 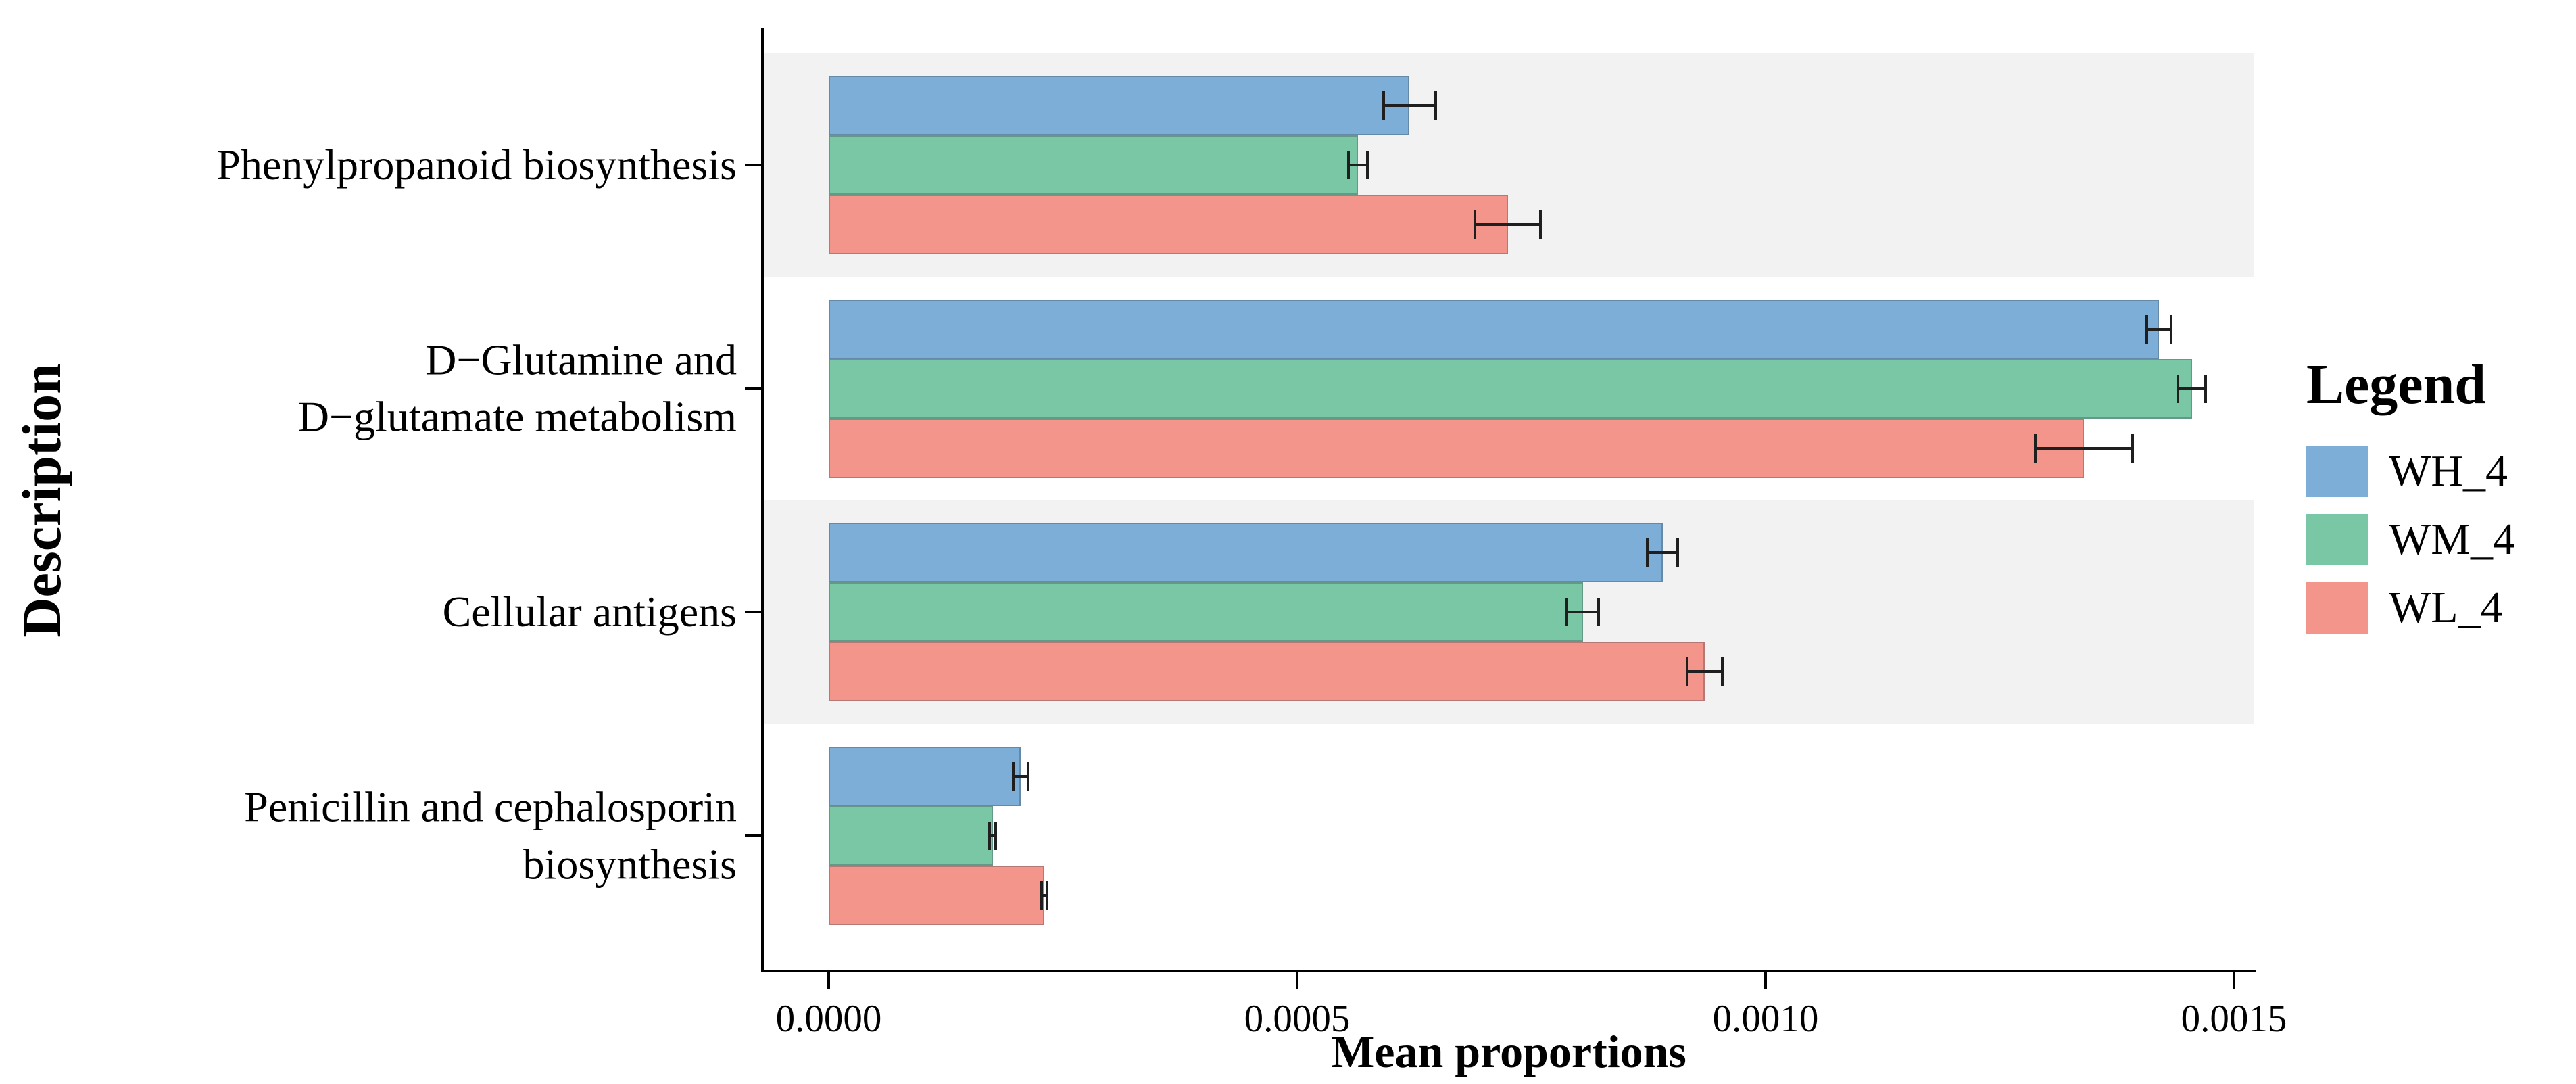 I want to click on x-axis-line, so click(x=1509, y=971).